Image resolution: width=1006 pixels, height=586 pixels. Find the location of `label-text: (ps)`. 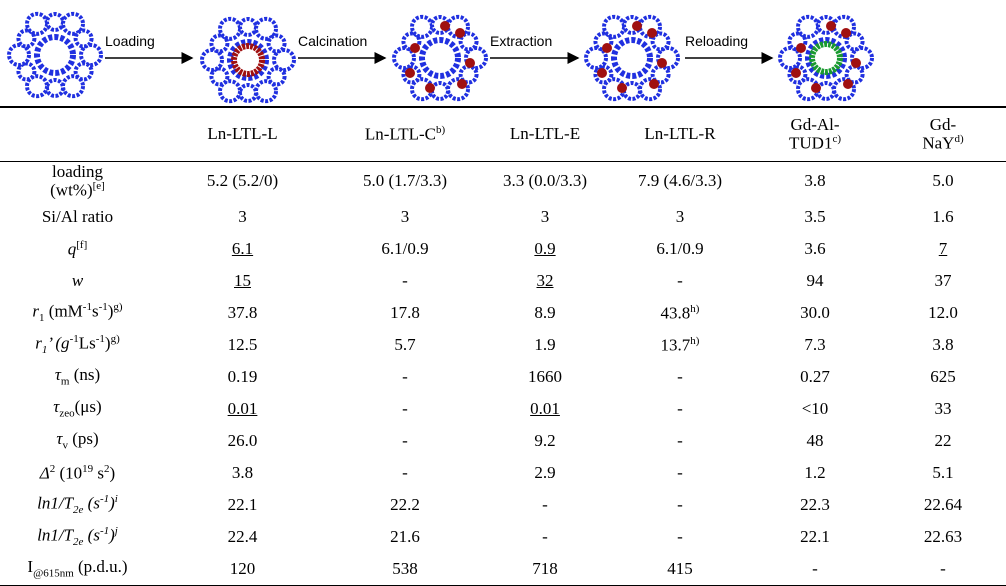

label-text: (ps) is located at coordinates (83, 439).